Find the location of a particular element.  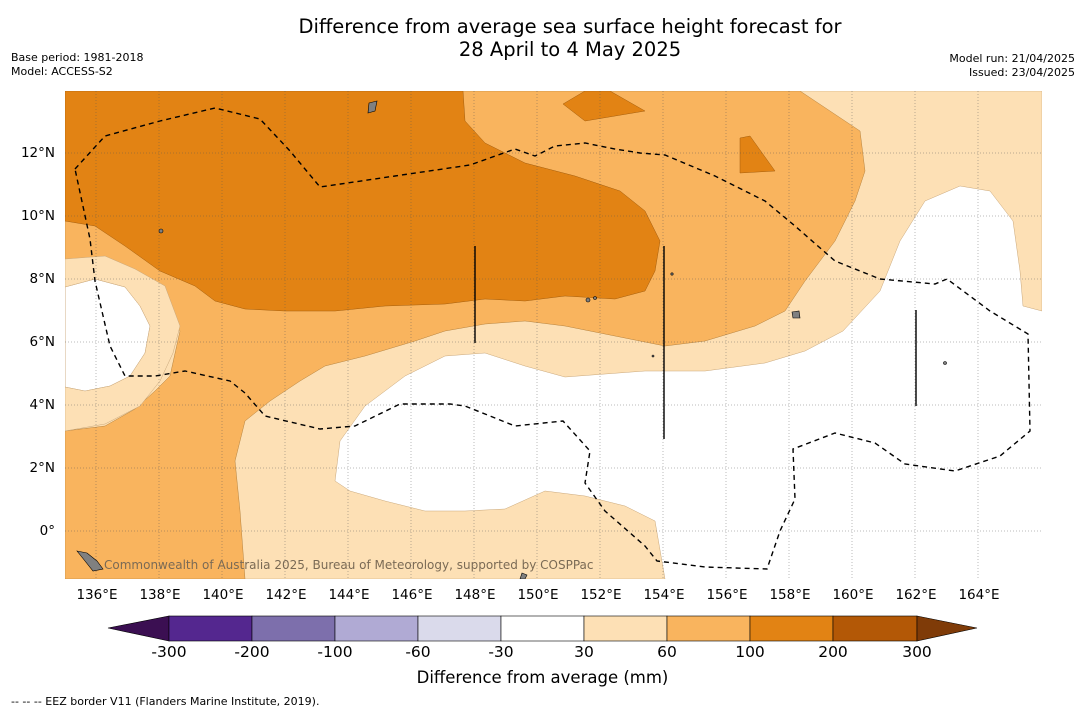

lon-label-158e: 158°E is located at coordinates (790, 595).